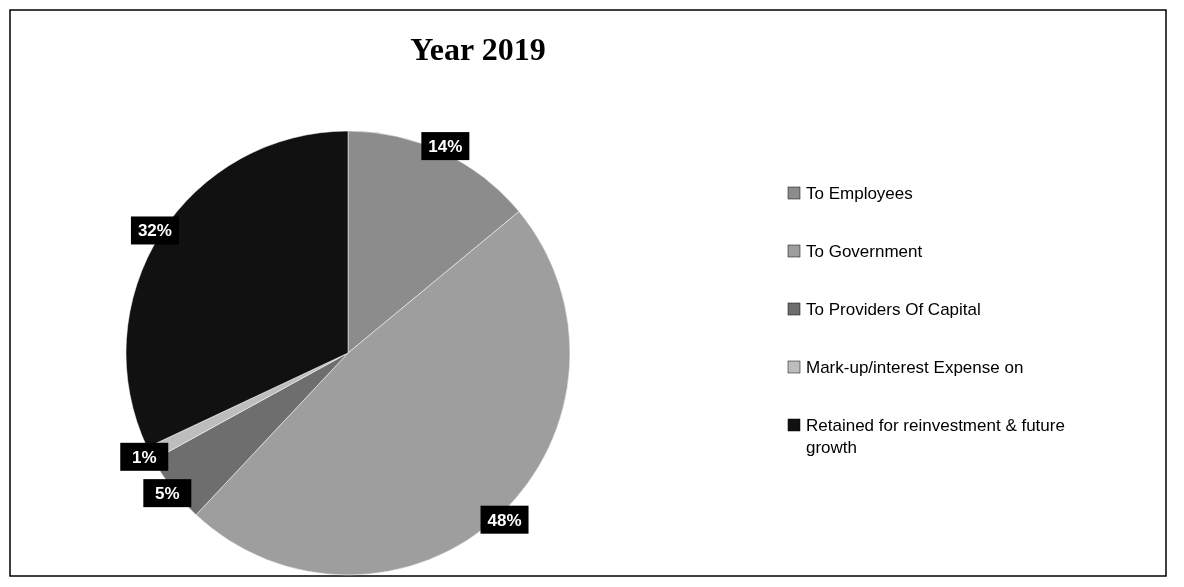 This screenshot has height=587, width=1184. Describe the element at coordinates (864, 251) in the screenshot. I see `legend-label: To Government` at that location.